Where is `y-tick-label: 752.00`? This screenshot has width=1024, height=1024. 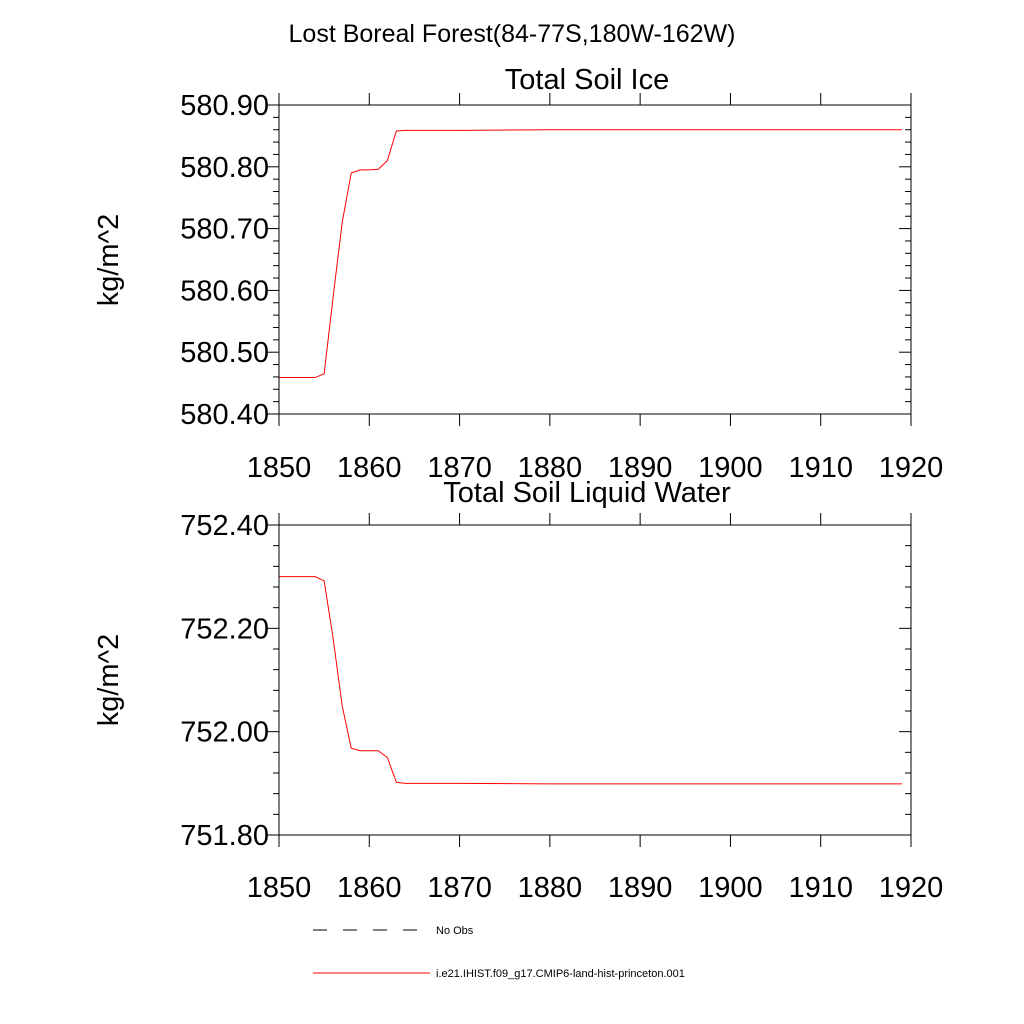 y-tick-label: 752.00 is located at coordinates (224, 733).